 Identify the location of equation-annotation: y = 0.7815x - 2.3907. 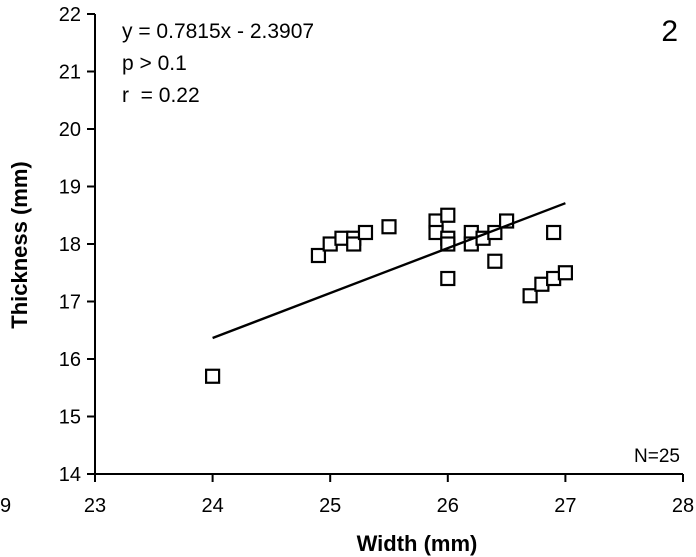
(218, 31).